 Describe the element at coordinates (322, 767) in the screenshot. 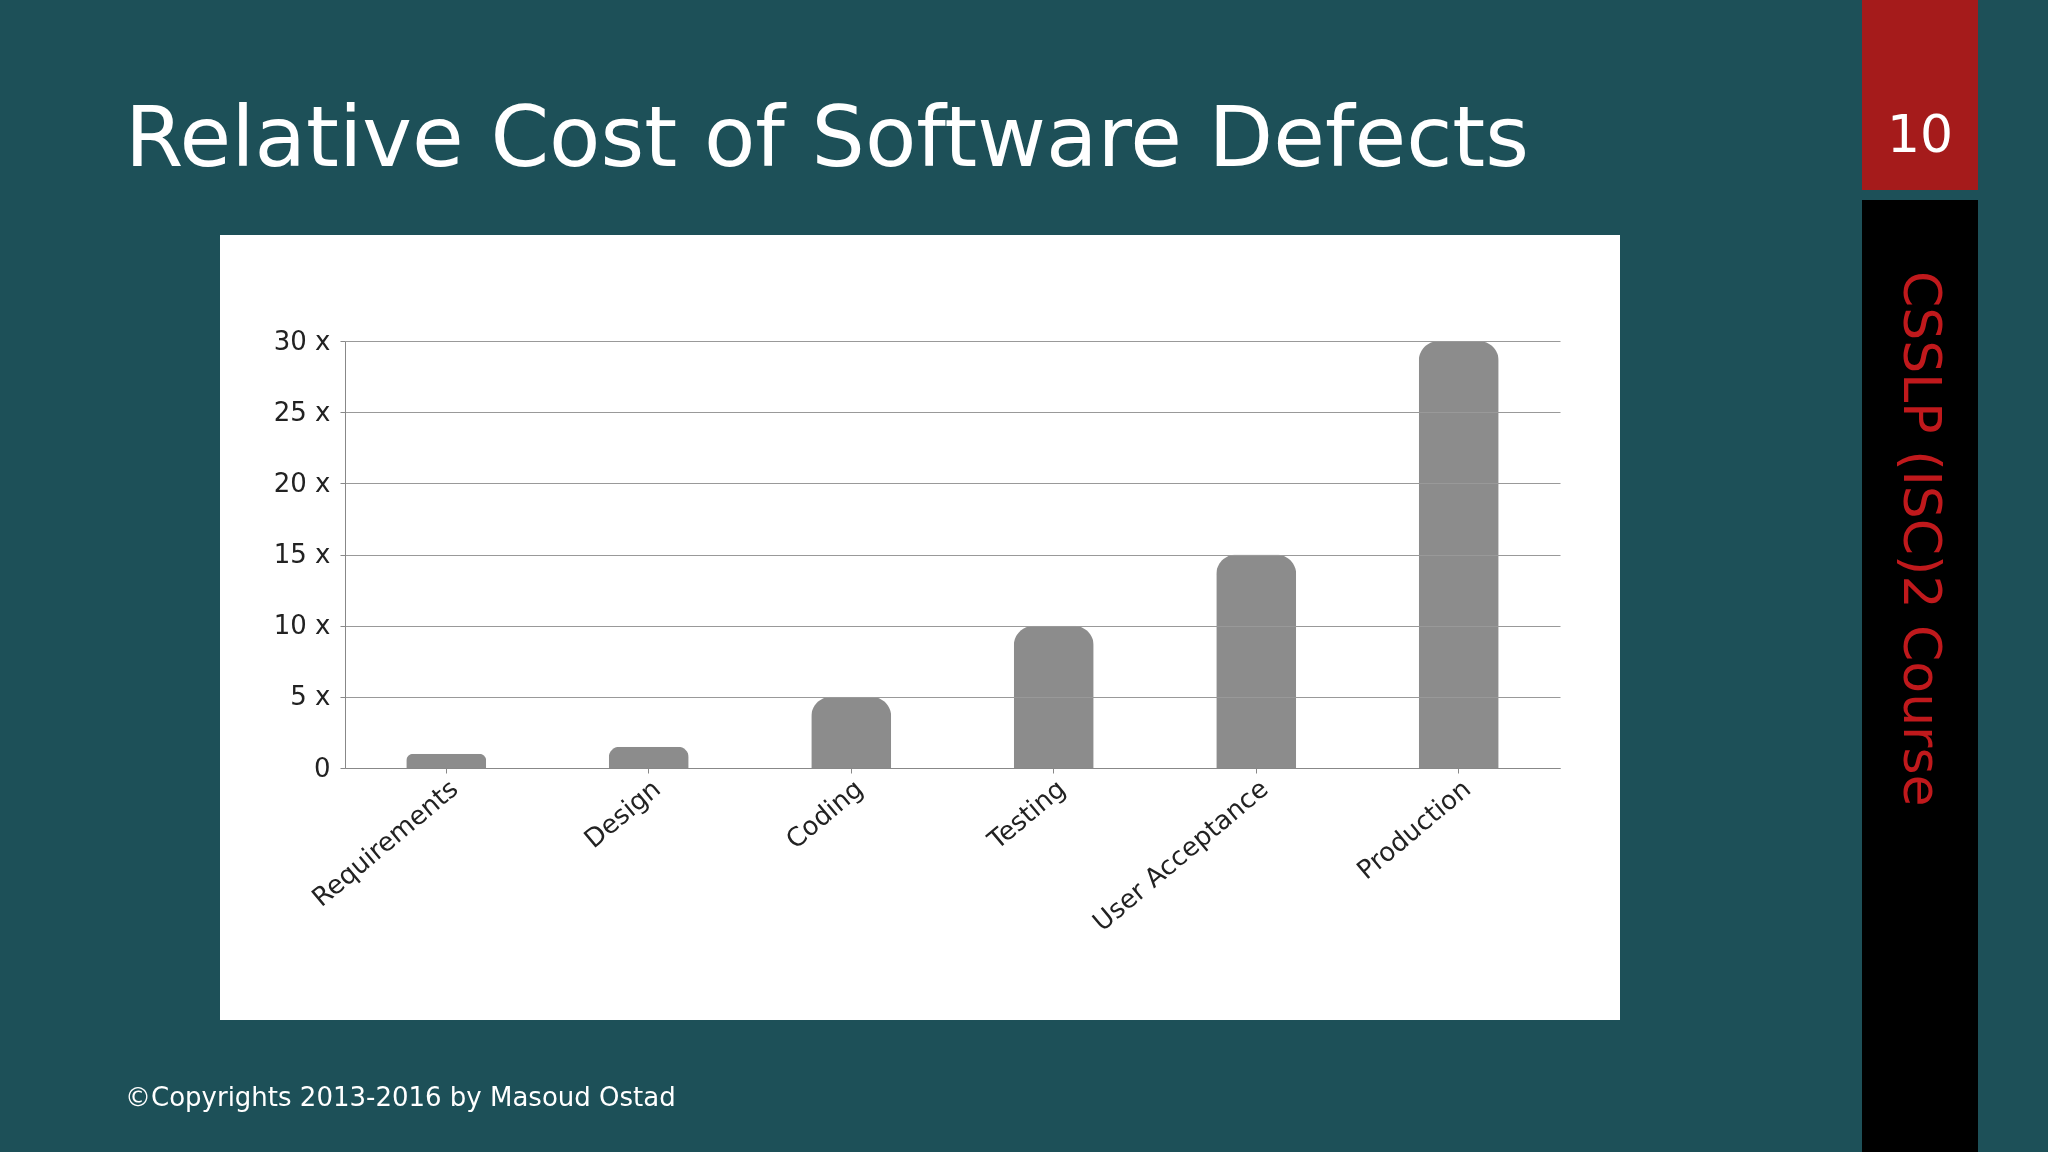

I see `y-tick-label: 0` at that location.